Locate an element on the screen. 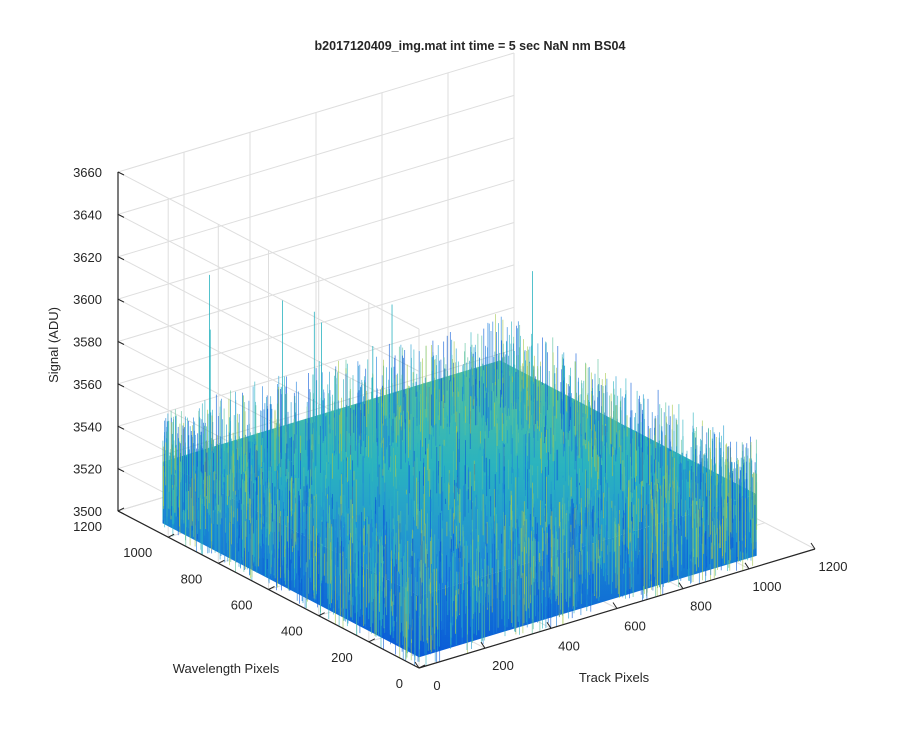  z-tick-label: 3560 is located at coordinates (87, 384).